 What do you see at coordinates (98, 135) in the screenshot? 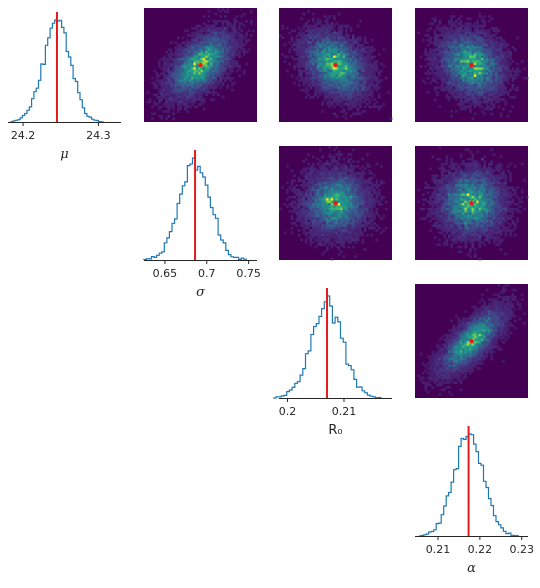
I see `x-tick-label: 24.3` at bounding box center [98, 135].